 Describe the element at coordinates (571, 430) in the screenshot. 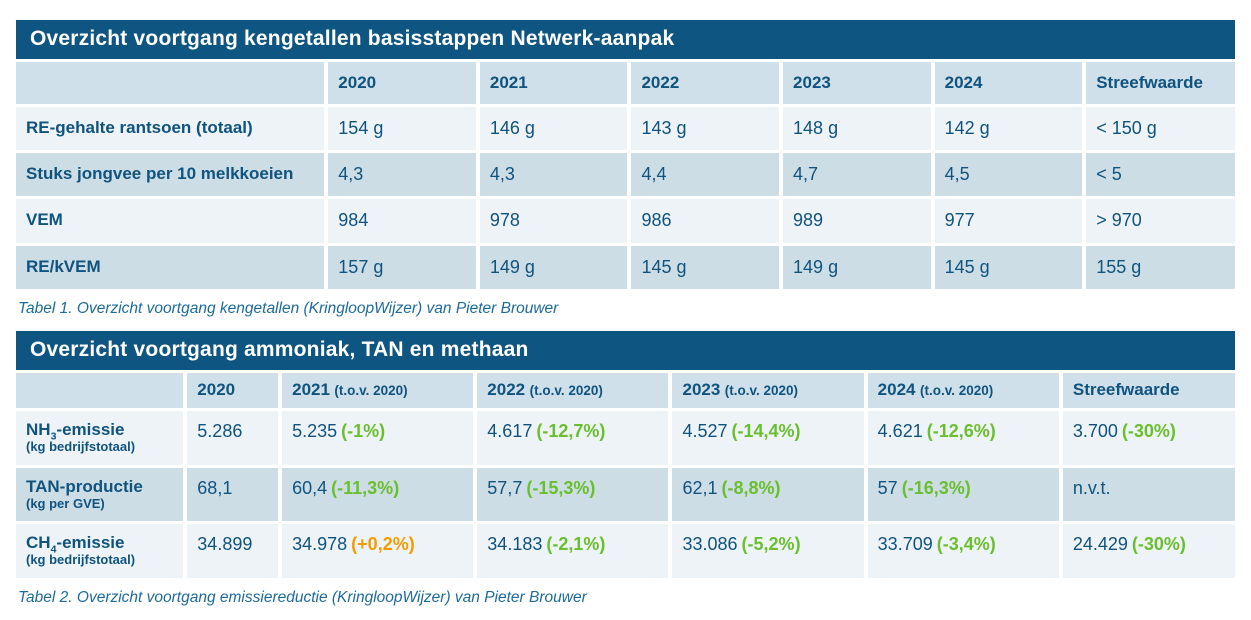

I see `pct-change: (-12,7%)` at that location.